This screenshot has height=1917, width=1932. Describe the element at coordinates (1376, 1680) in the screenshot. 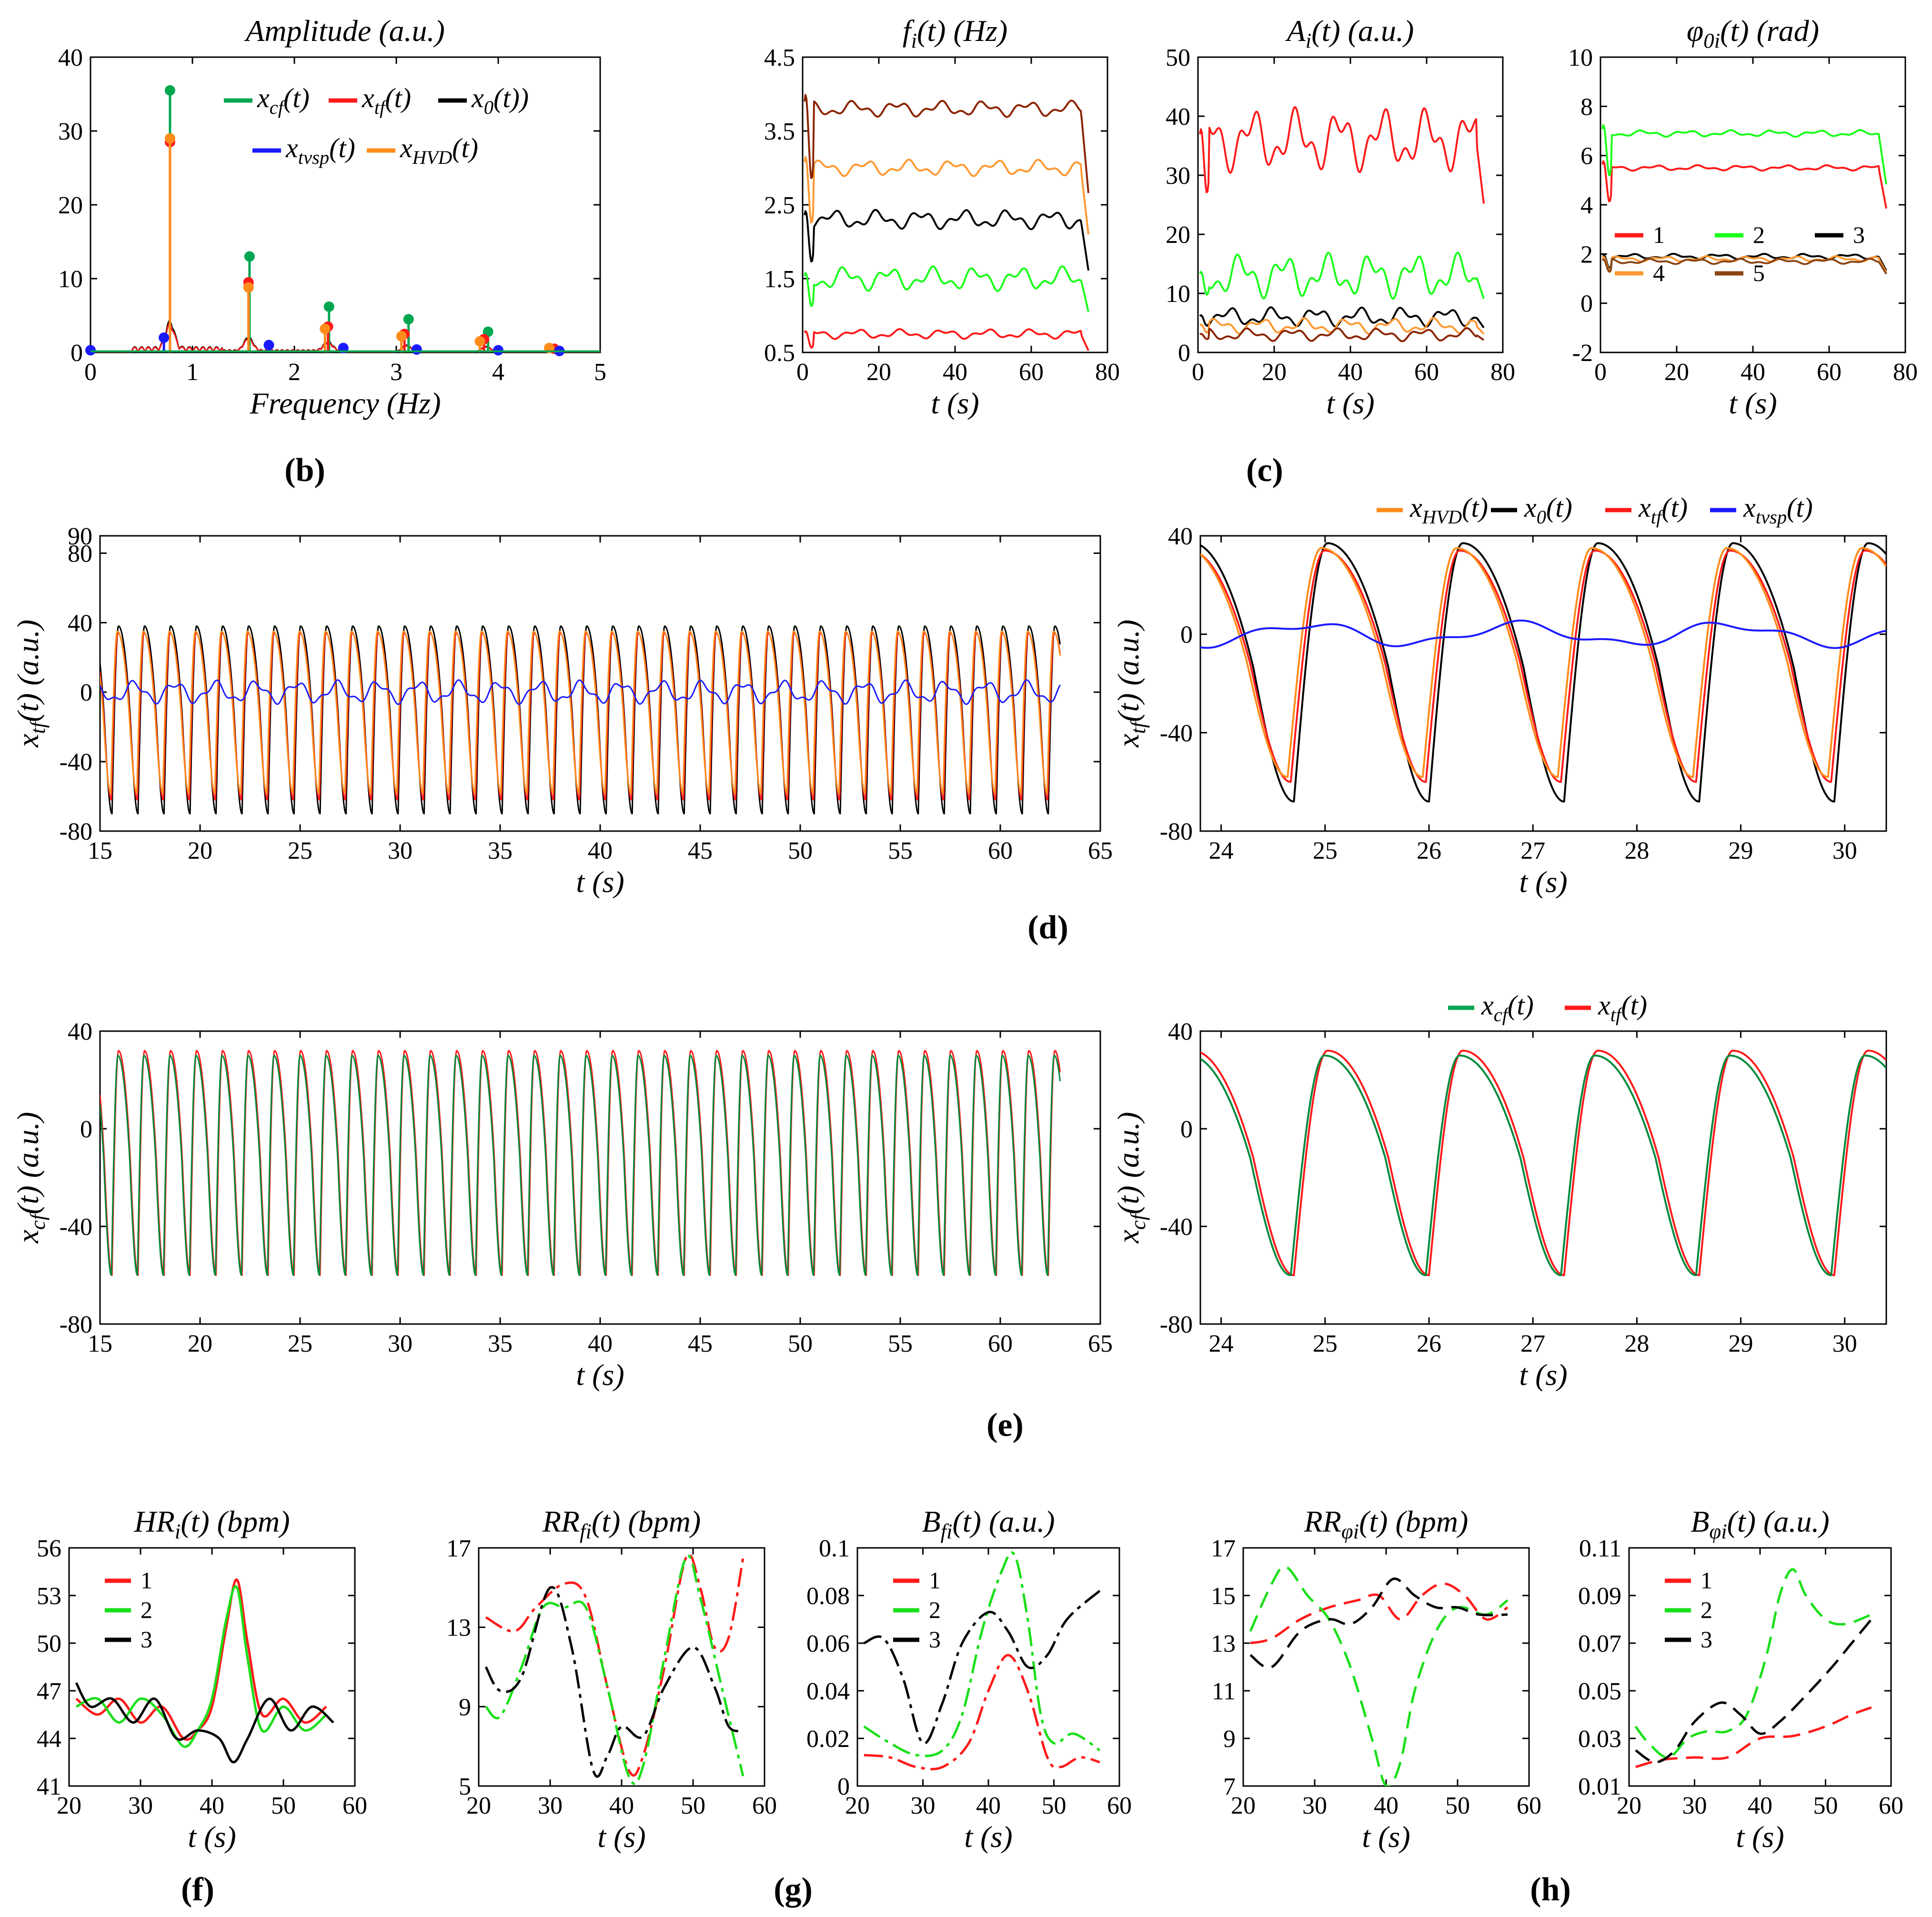

I see `chart-h_rr: 20 30 40 50 60 7 9 11 13 15 17 RRφi(t) (bpm) t (s)` at that location.